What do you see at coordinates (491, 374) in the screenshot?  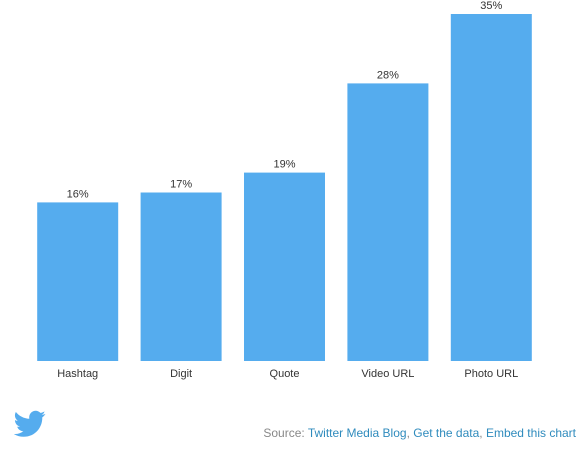 I see `category-label: Photo URL` at bounding box center [491, 374].